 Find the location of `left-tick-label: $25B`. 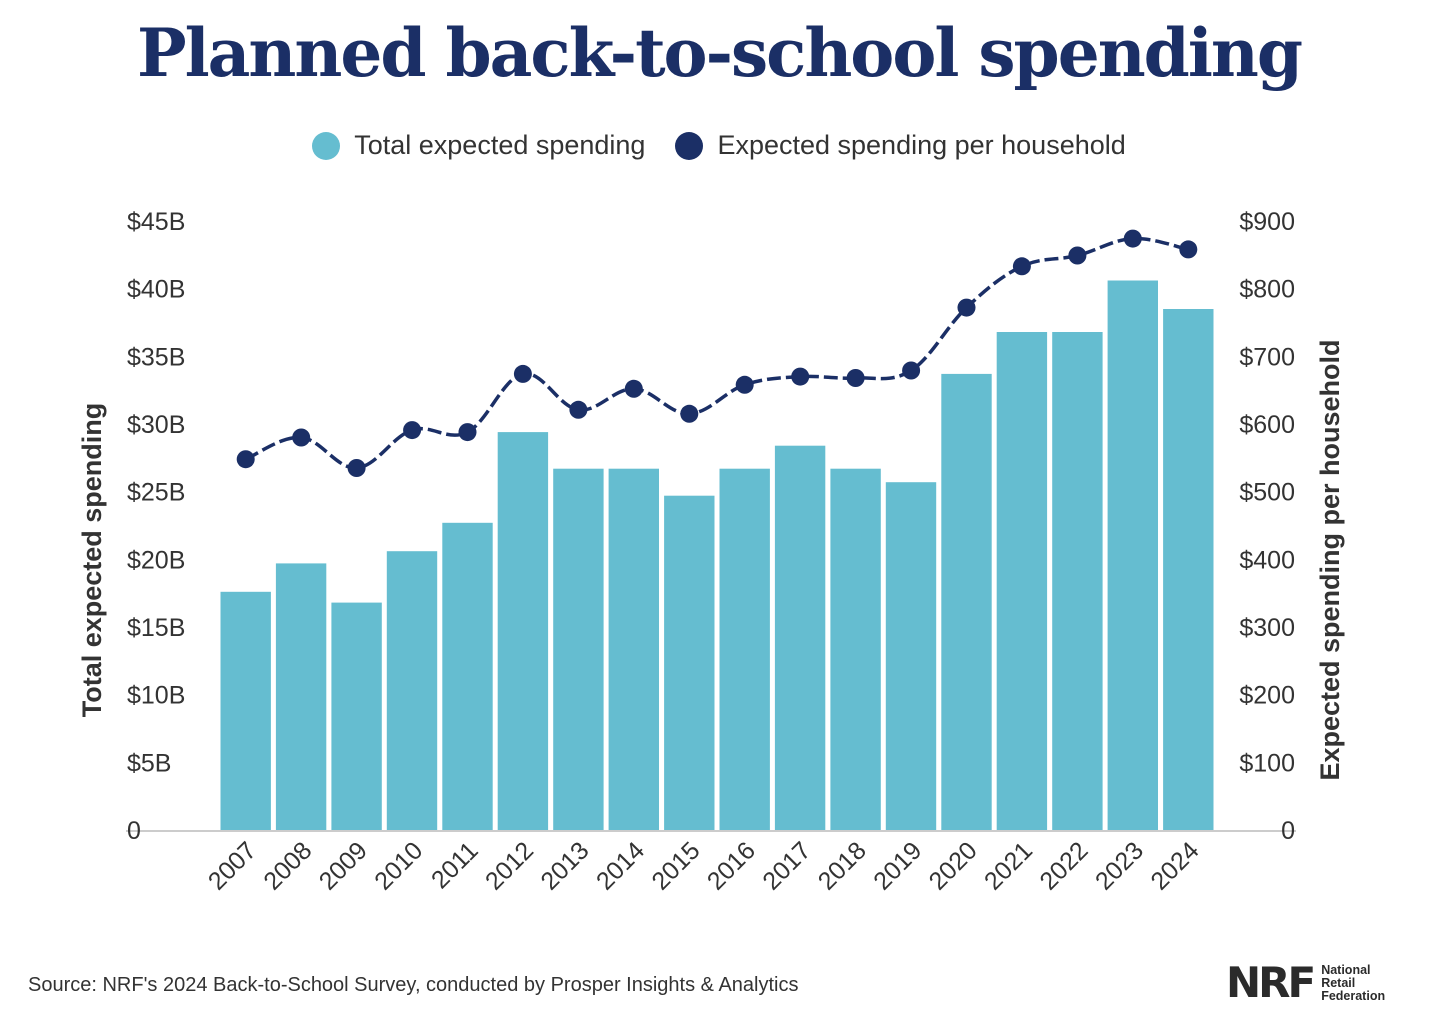

left-tick-label: $25B is located at coordinates (156, 493).